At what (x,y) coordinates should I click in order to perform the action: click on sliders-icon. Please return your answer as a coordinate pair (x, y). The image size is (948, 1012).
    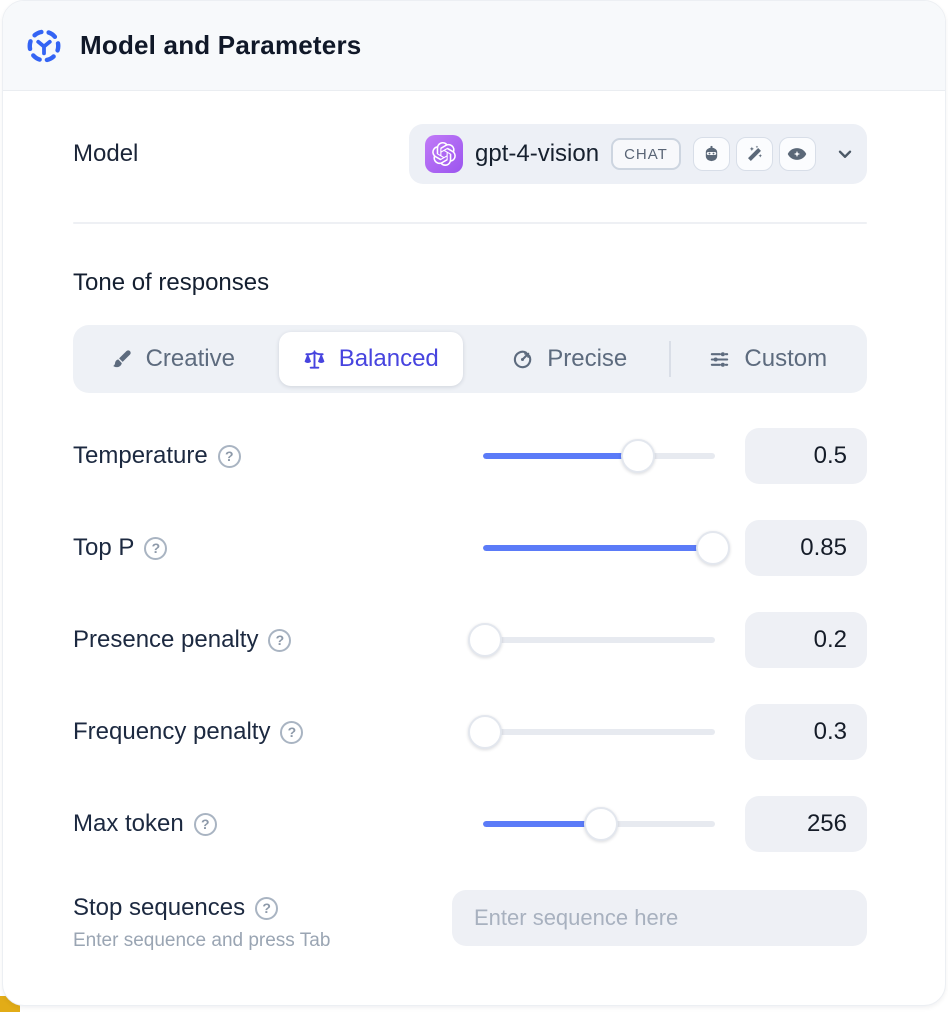
    Looking at the image, I should click on (719, 359).